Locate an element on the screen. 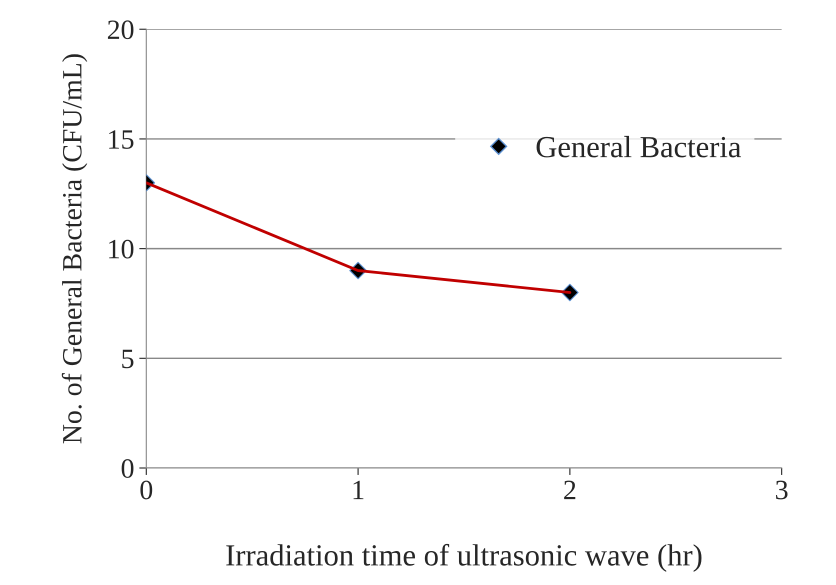 This screenshot has height=585, width=836. y-tick-label: 20 is located at coordinates (121, 30).